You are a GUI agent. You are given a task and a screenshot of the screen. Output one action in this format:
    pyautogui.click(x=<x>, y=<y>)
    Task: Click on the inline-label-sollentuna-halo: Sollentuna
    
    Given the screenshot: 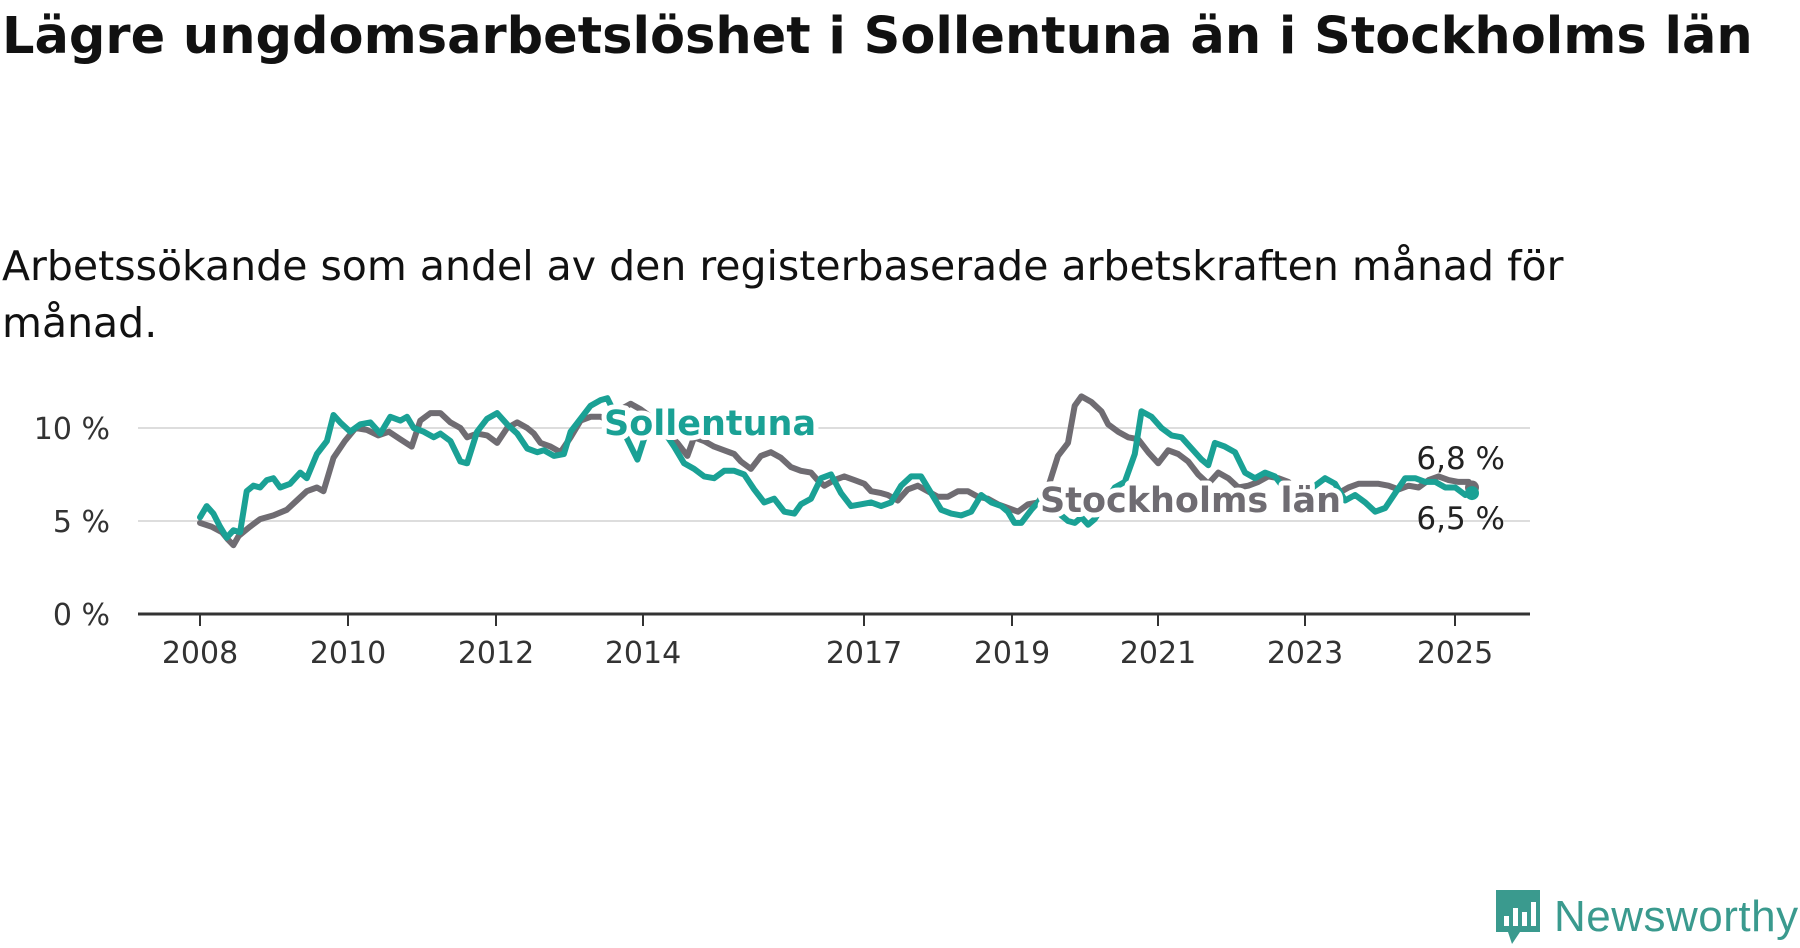 What is the action you would take?
    pyautogui.click(x=710, y=424)
    